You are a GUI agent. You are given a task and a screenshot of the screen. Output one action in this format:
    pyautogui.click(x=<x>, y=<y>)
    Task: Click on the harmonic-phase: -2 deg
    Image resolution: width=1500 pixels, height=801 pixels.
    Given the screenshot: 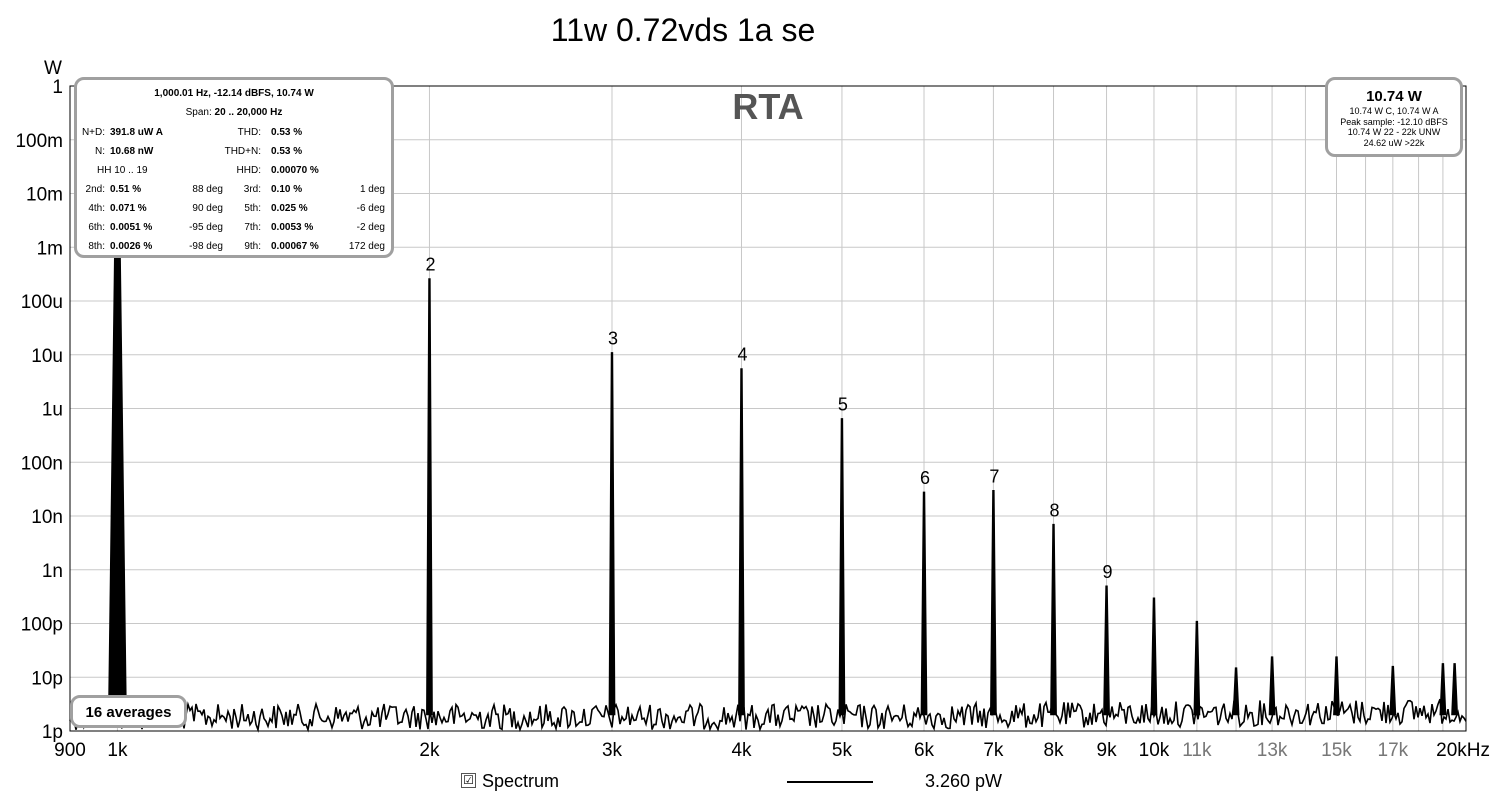 What is the action you would take?
    pyautogui.click(x=370, y=227)
    